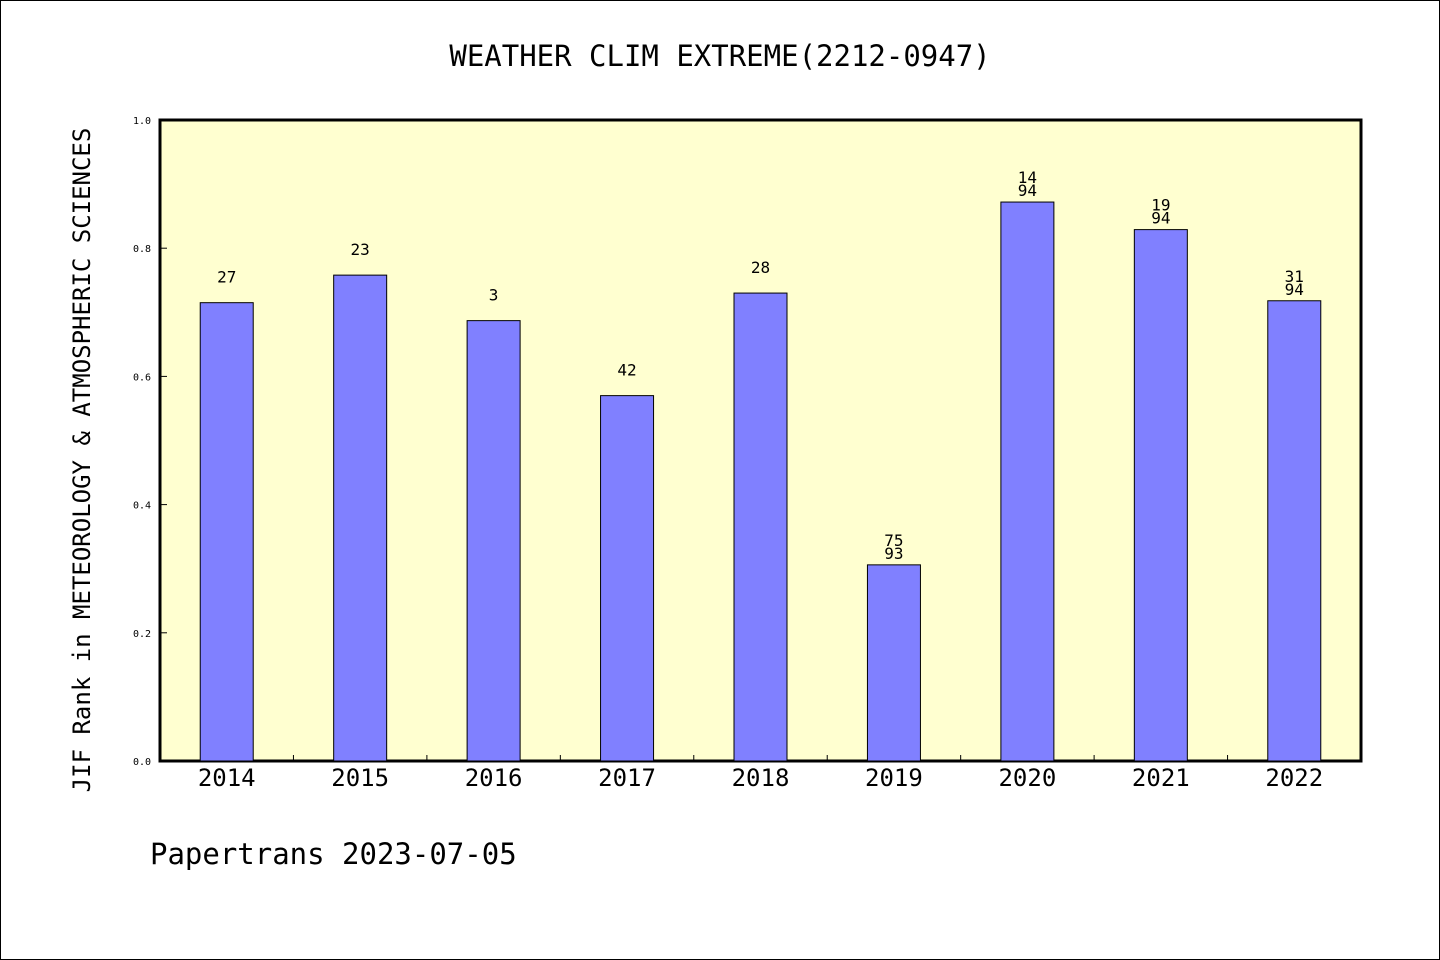 This screenshot has width=1440, height=960. Describe the element at coordinates (760, 267) in the screenshot. I see `bar-data-label: 28` at that location.